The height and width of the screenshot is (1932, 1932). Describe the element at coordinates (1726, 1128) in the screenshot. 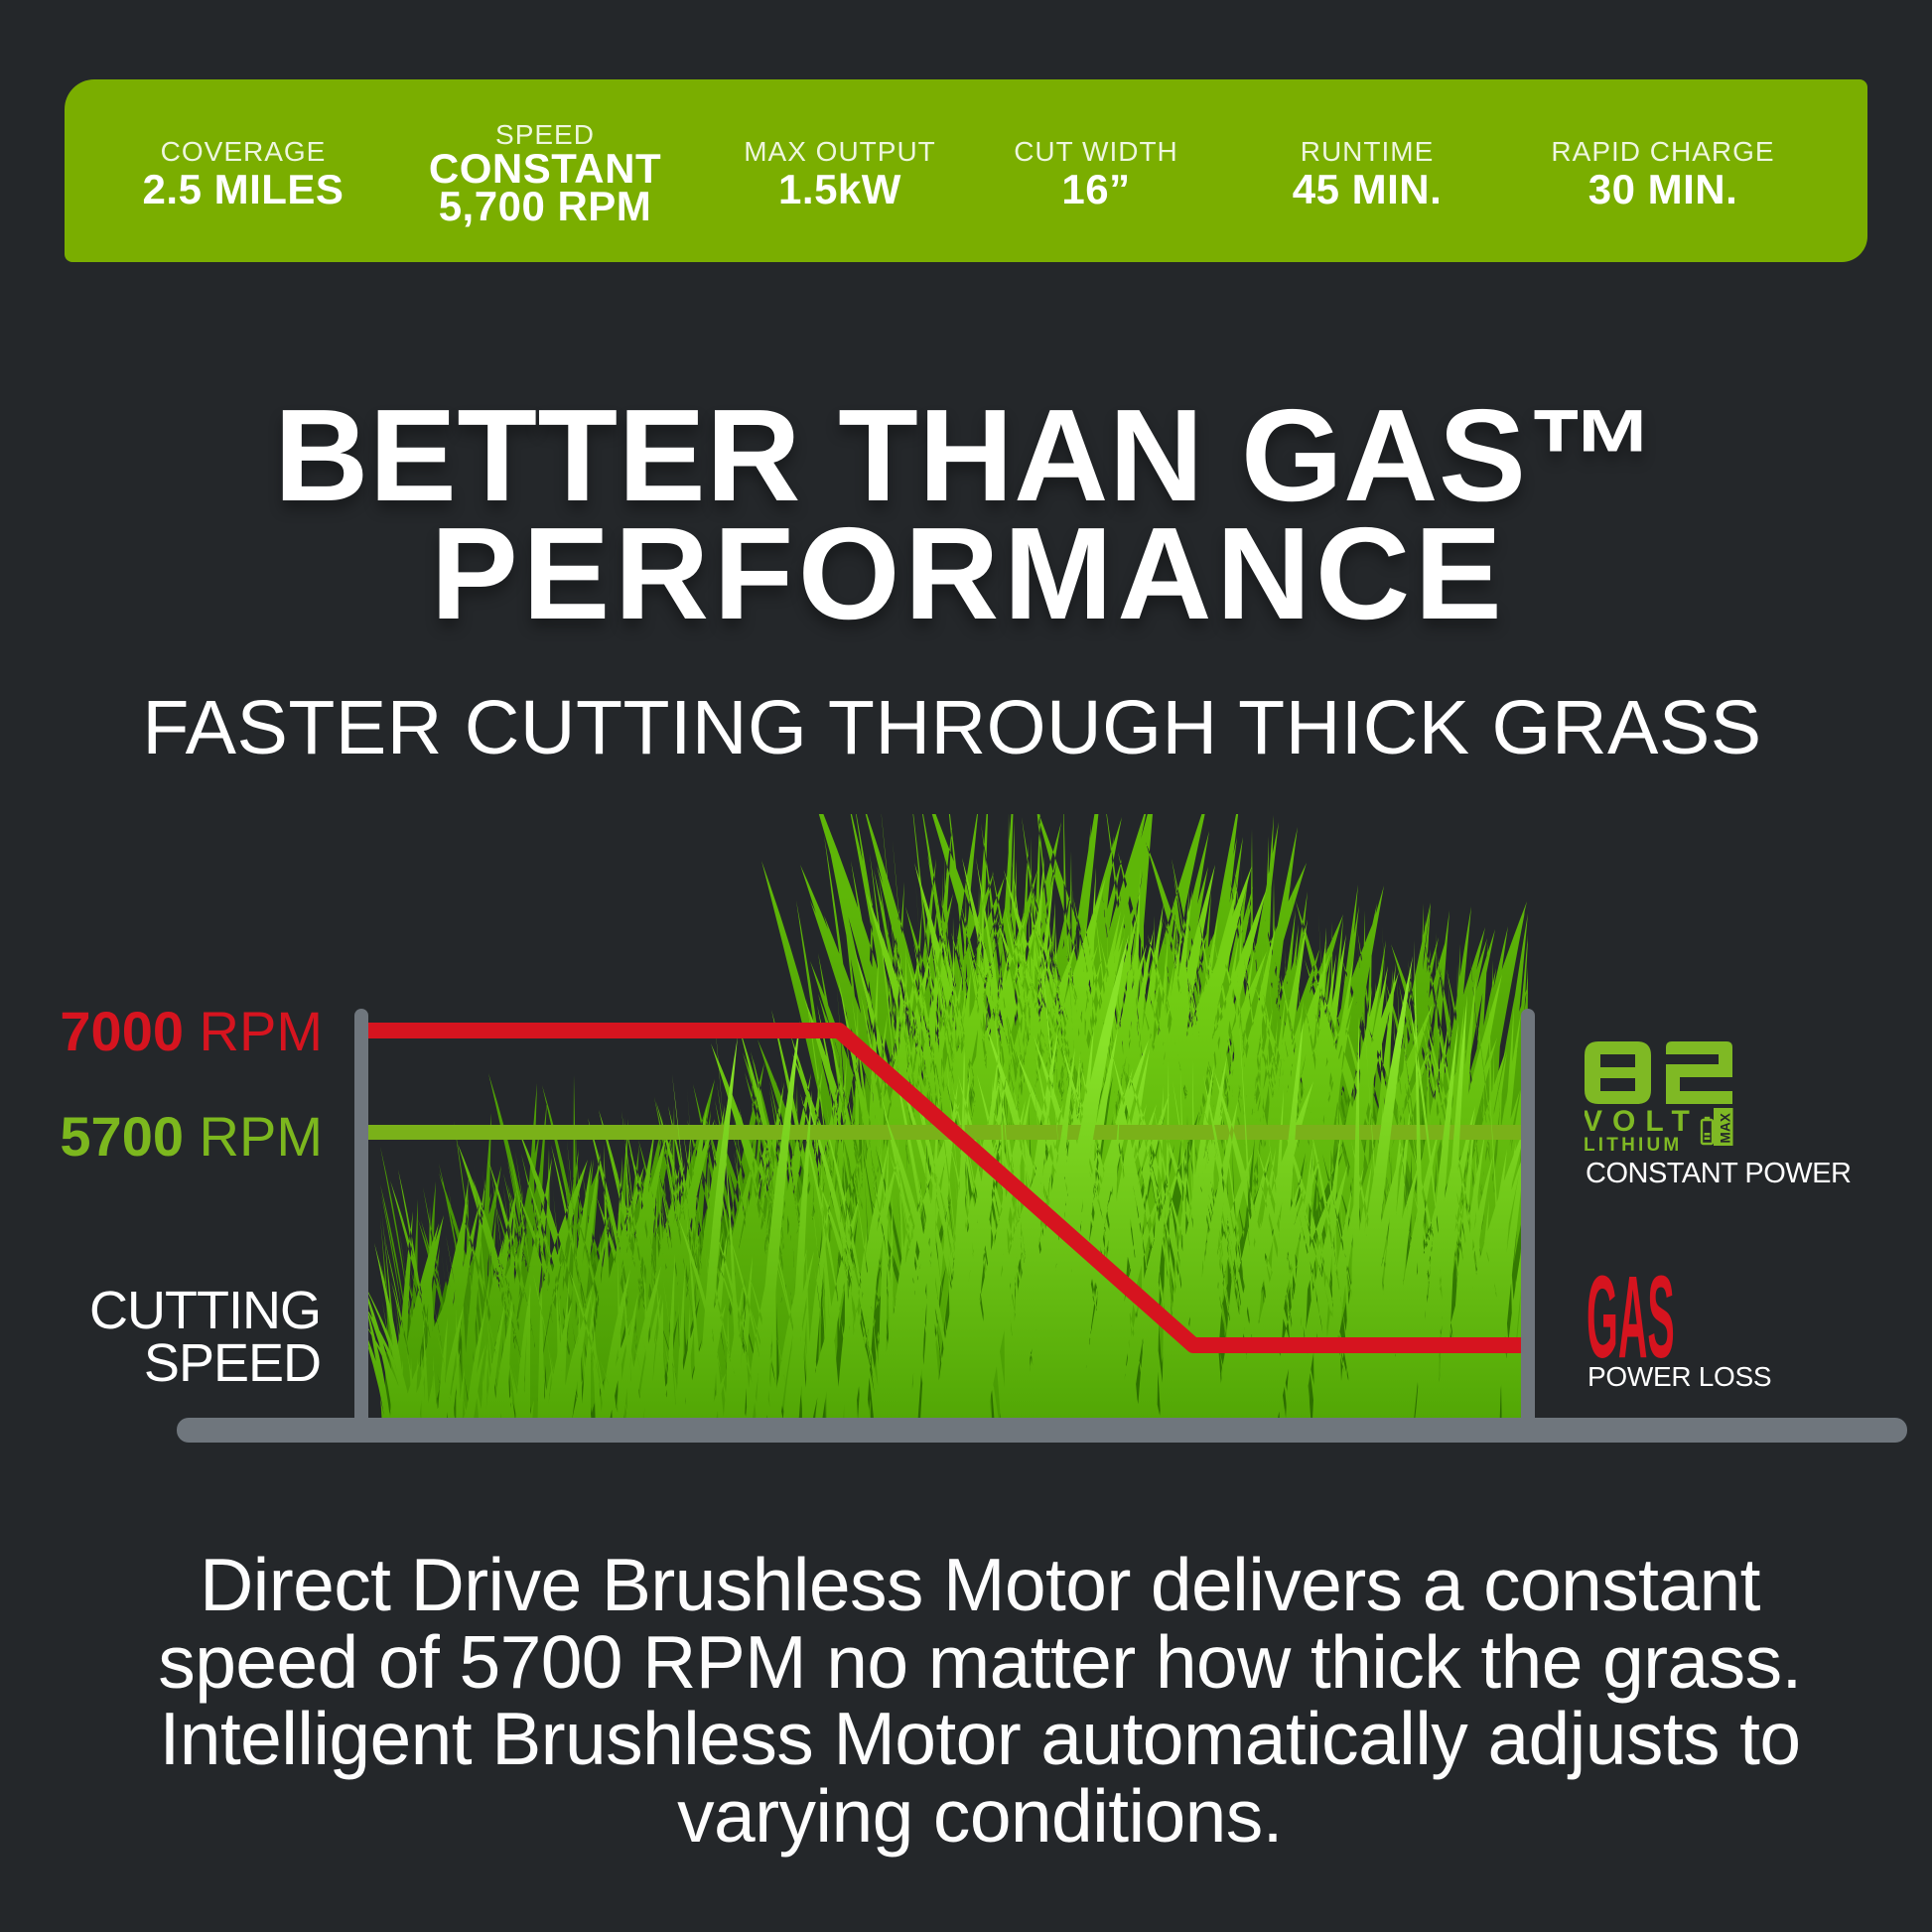

I see `svg-text: MAX` at that location.